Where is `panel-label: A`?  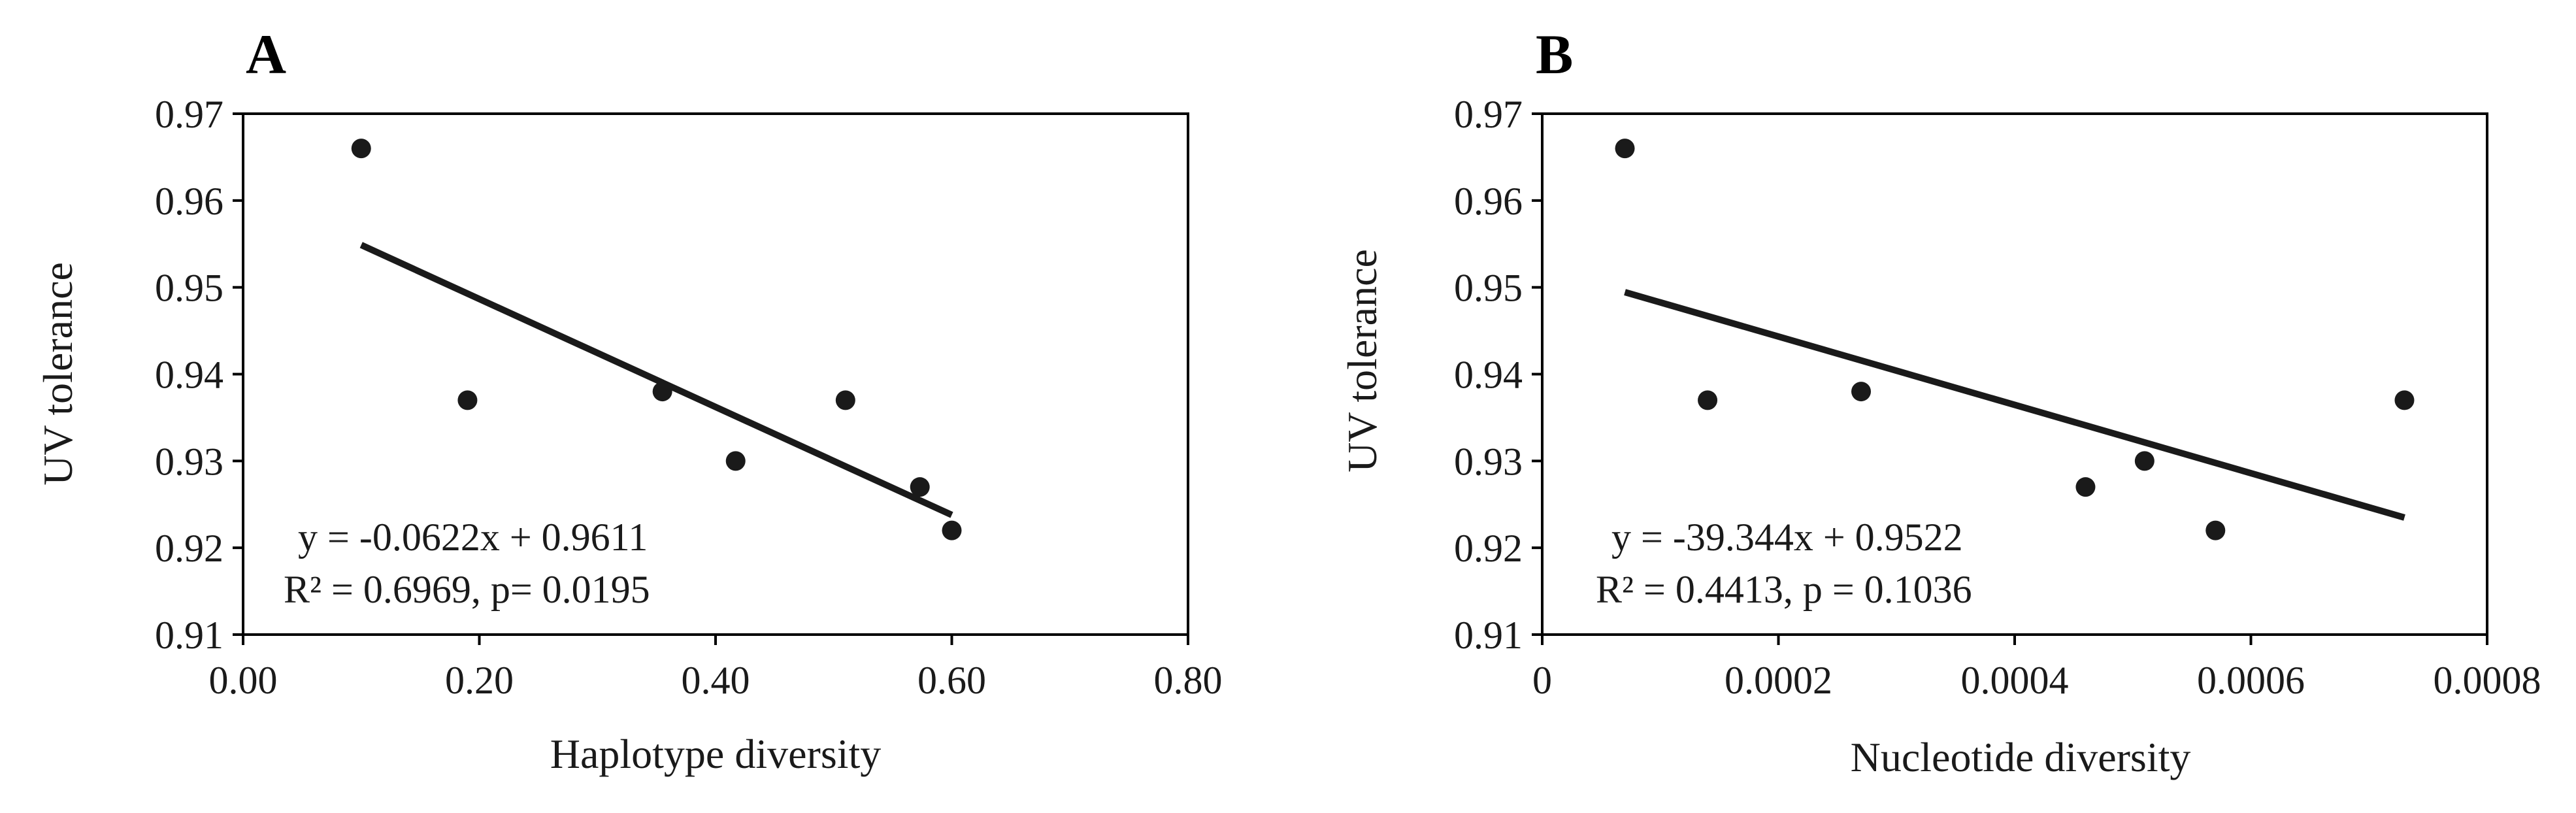 panel-label: A is located at coordinates (266, 54).